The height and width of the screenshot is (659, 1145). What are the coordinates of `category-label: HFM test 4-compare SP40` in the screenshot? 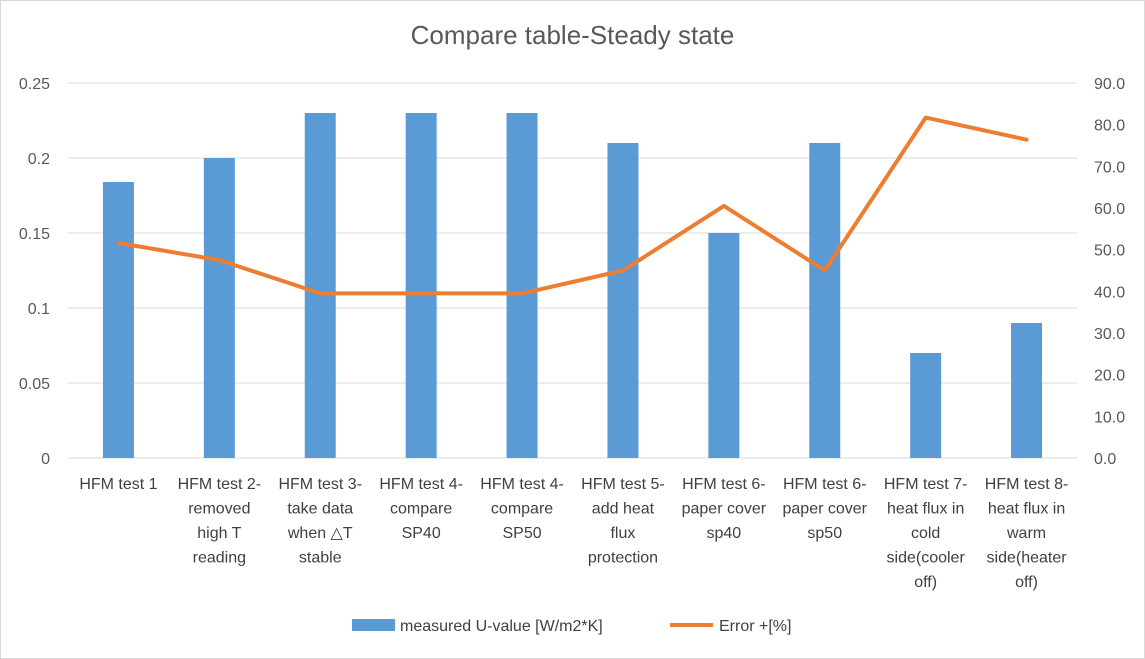 It's located at (421, 509).